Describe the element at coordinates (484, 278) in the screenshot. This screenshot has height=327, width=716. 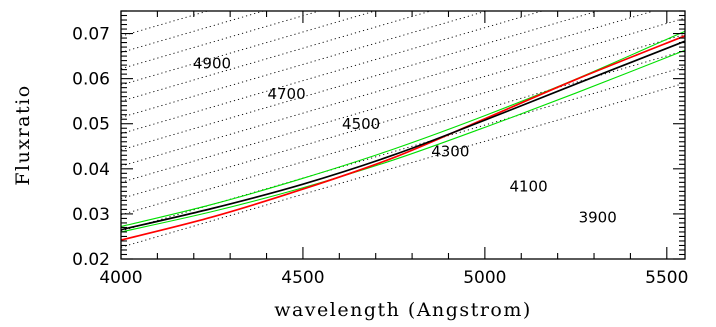
I see `x-tick-label-5000: 5000` at that location.